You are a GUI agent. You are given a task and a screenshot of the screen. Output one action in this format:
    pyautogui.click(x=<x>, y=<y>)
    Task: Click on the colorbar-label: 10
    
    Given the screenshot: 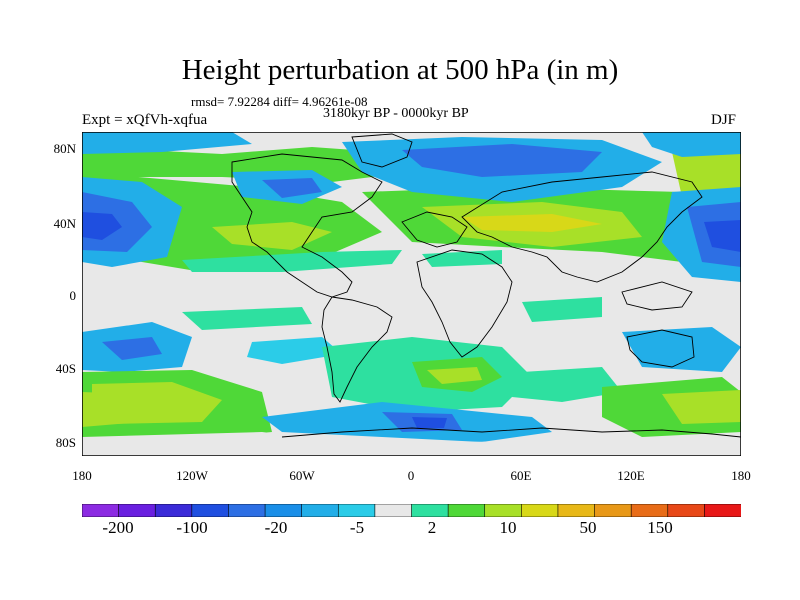 What is the action you would take?
    pyautogui.click(x=508, y=527)
    